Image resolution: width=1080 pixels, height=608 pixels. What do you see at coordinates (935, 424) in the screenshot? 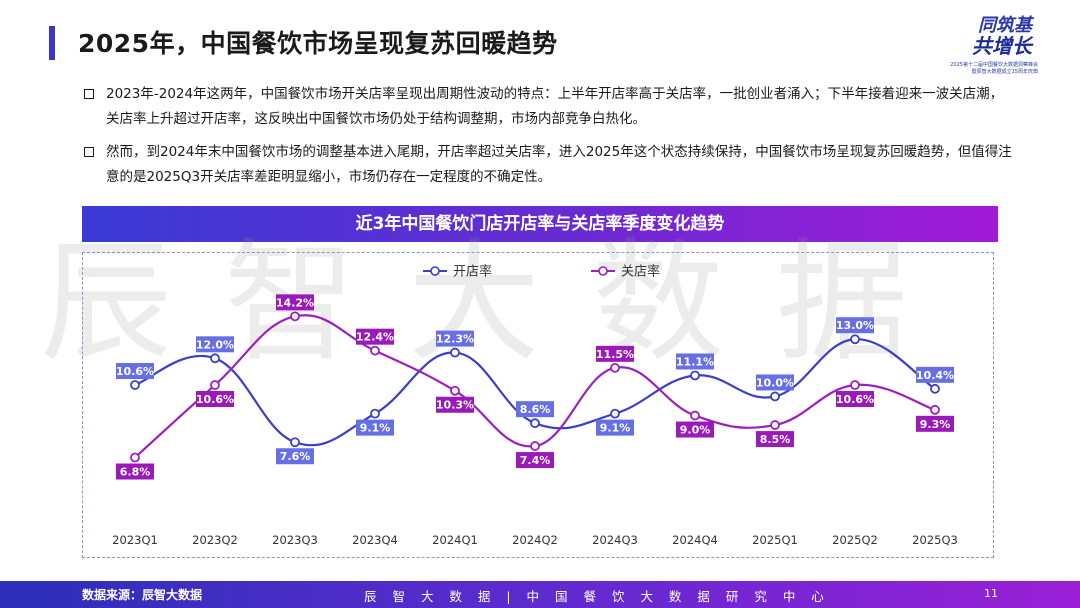
I see `data-label: 9.3%` at bounding box center [935, 424].